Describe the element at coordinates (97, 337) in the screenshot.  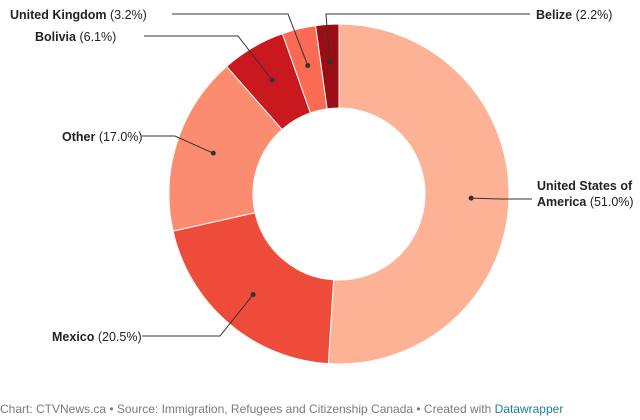
I see `slice-label: Mexico (20.5%)` at that location.